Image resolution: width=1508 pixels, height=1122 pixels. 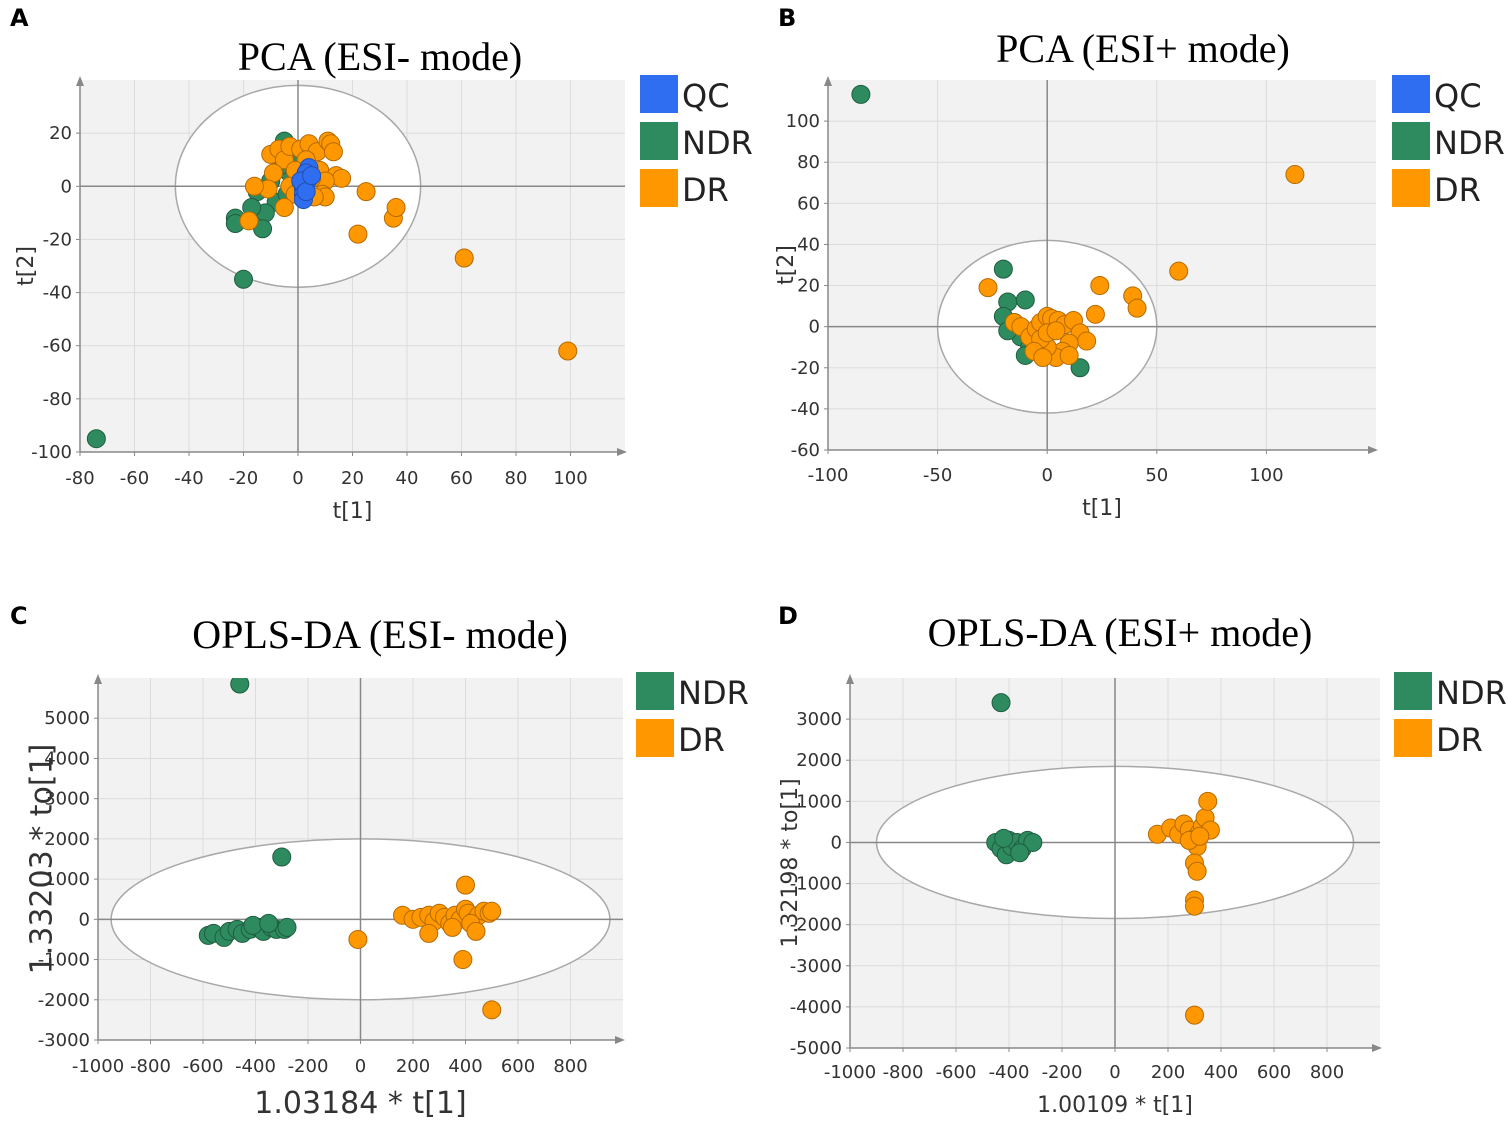 I want to click on x-tick-label: 600, so click(x=1274, y=1072).